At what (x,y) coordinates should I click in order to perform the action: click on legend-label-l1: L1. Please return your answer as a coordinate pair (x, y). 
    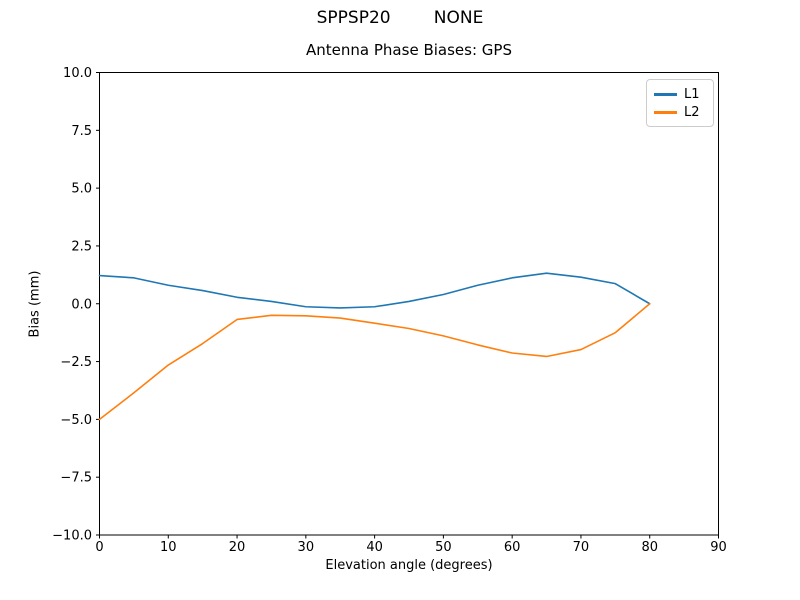
    Looking at the image, I should click on (692, 94).